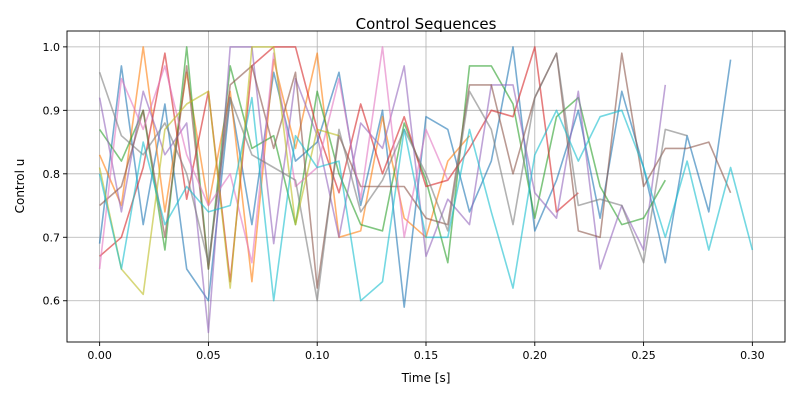  I want to click on x-tick-label: 0.00, so click(99, 355).